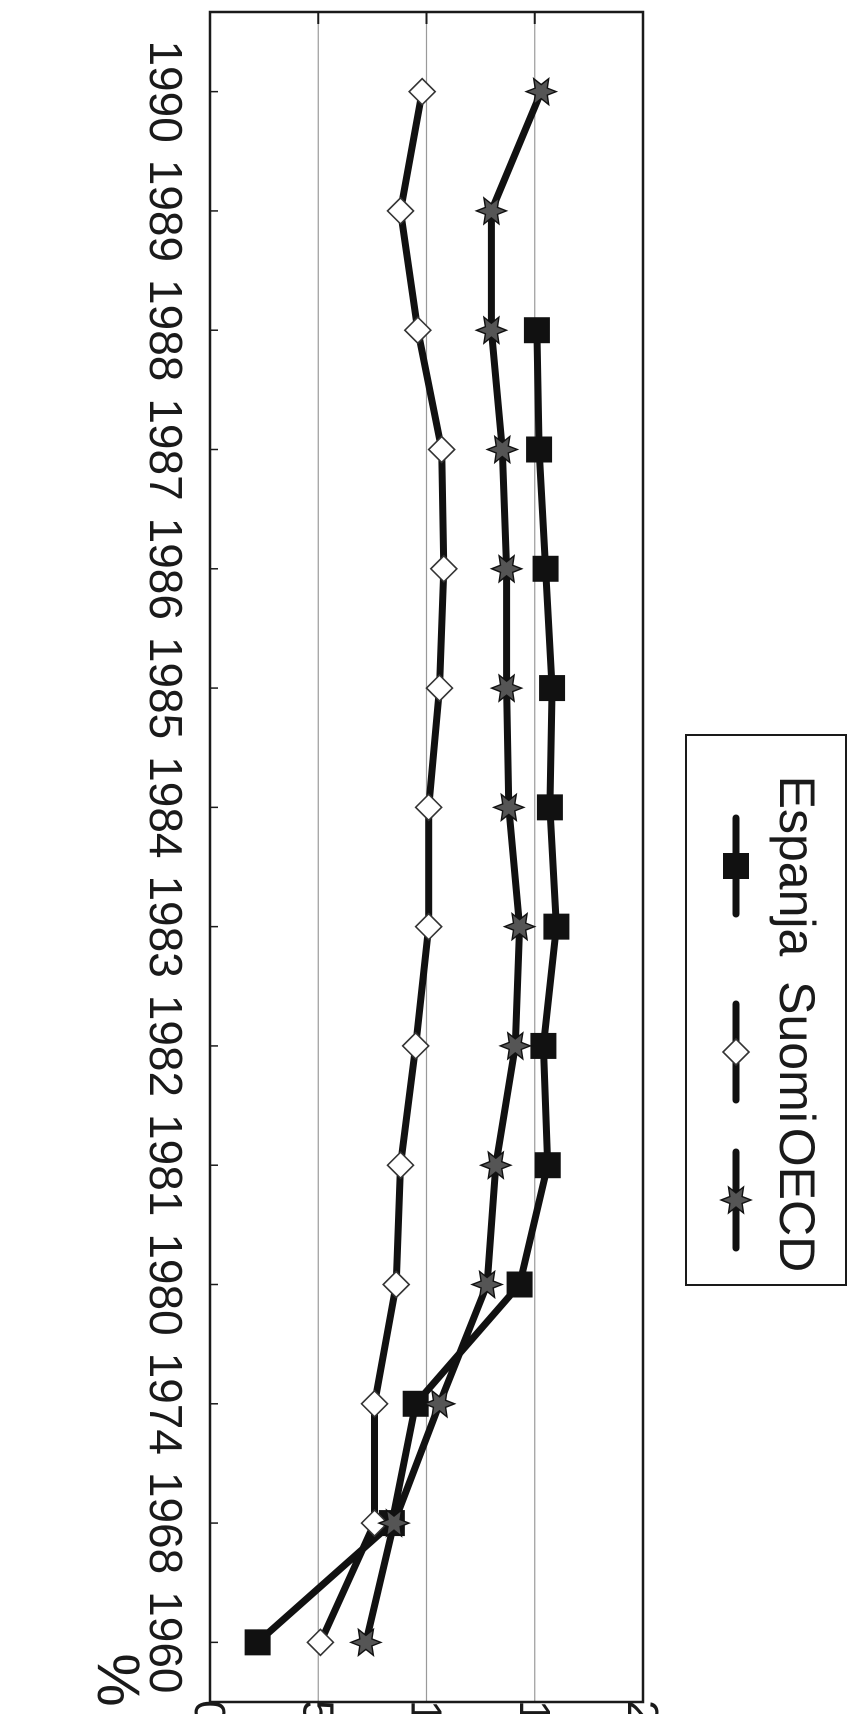 The image size is (858, 1719). I want to click on x-tick-label: 1974, so click(166, 1404).